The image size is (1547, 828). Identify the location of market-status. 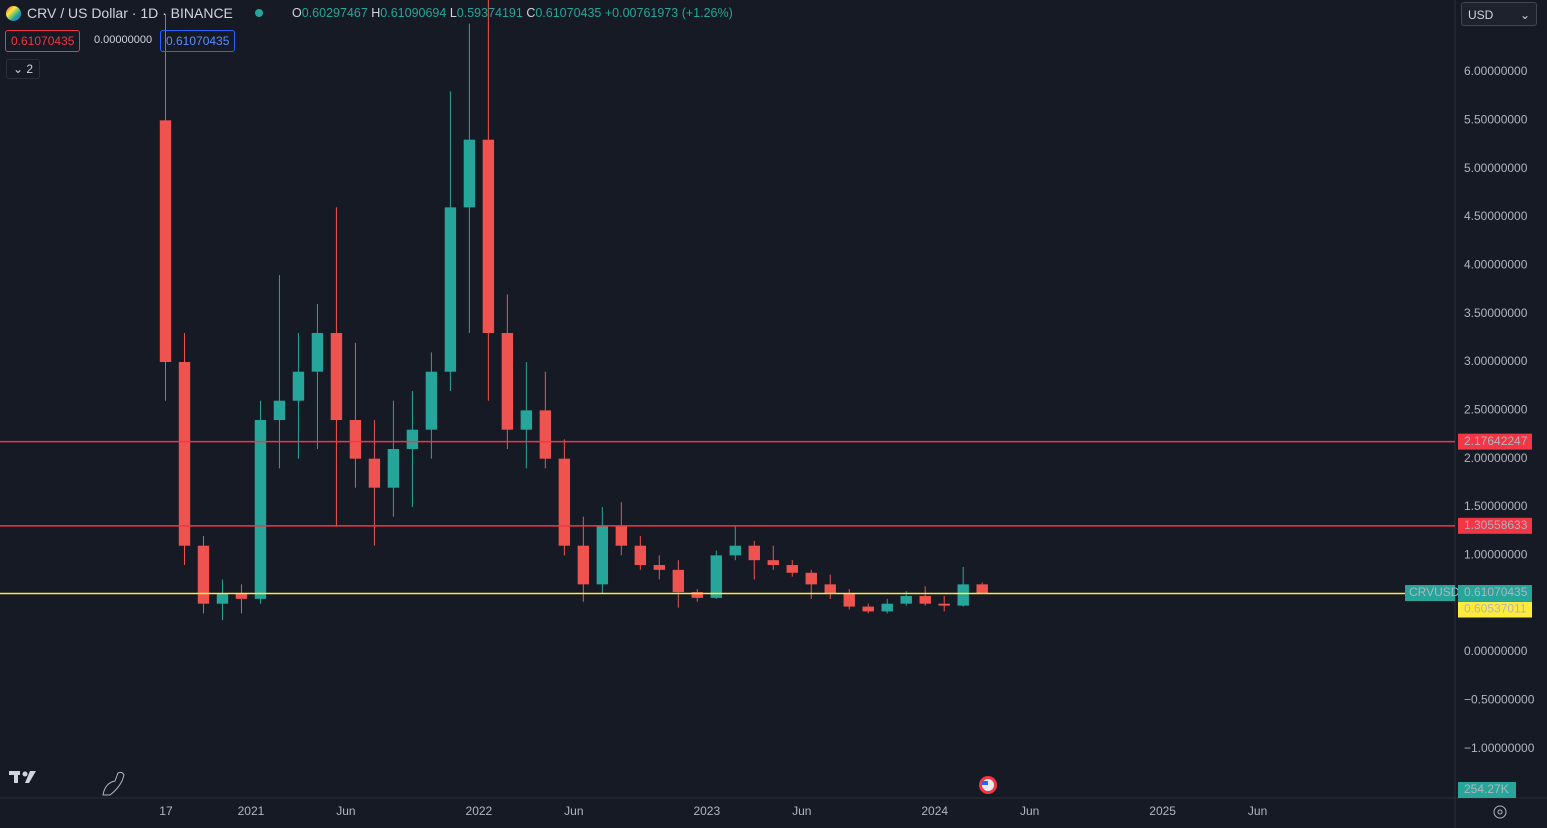
(258, 13).